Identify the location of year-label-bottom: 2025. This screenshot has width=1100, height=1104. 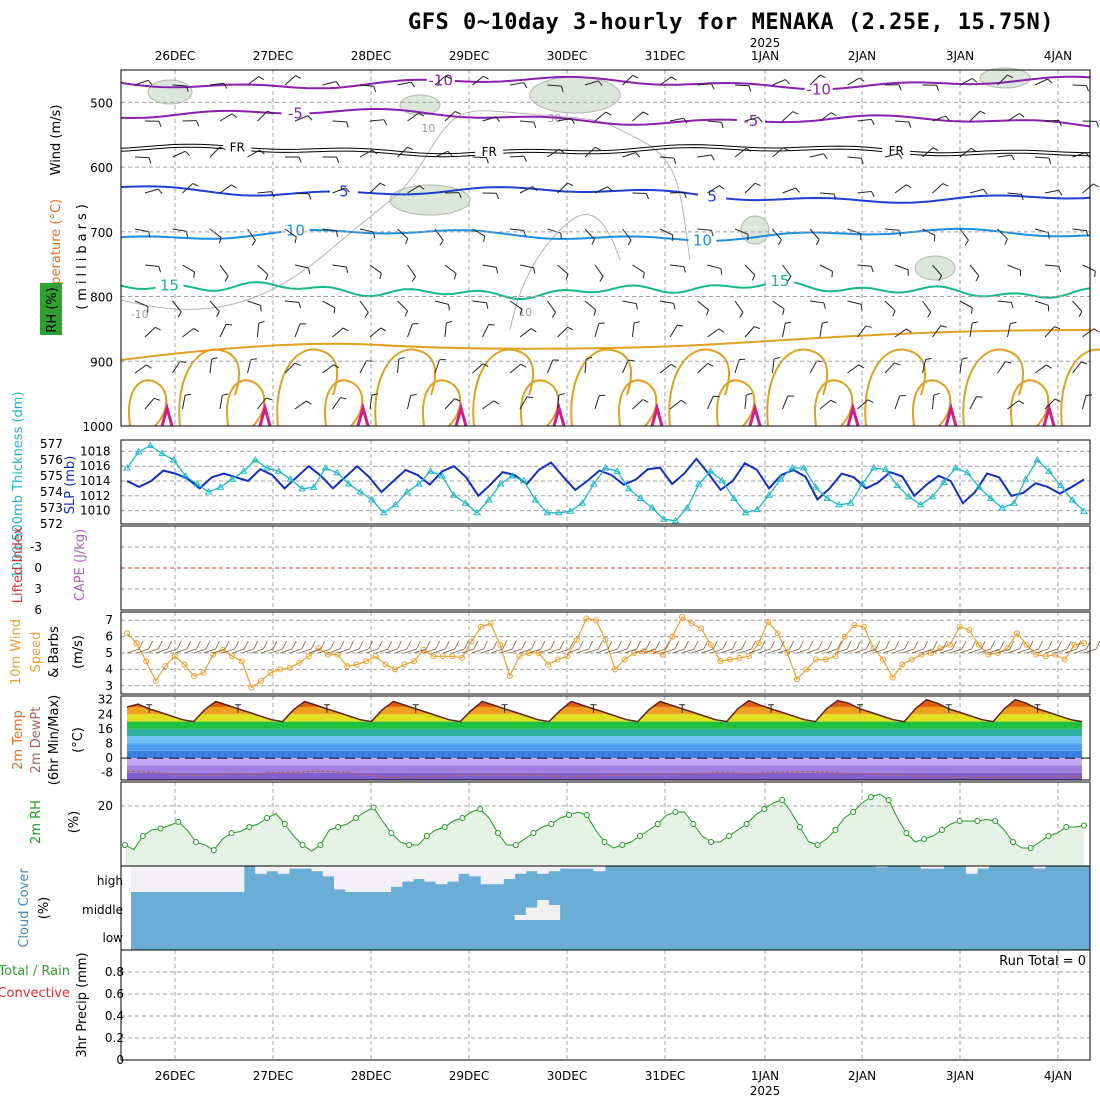
(765, 1091).